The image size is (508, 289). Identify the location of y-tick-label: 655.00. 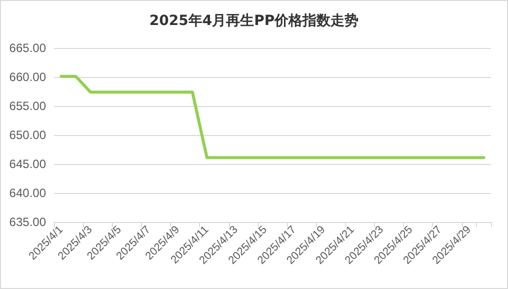
(27, 106).